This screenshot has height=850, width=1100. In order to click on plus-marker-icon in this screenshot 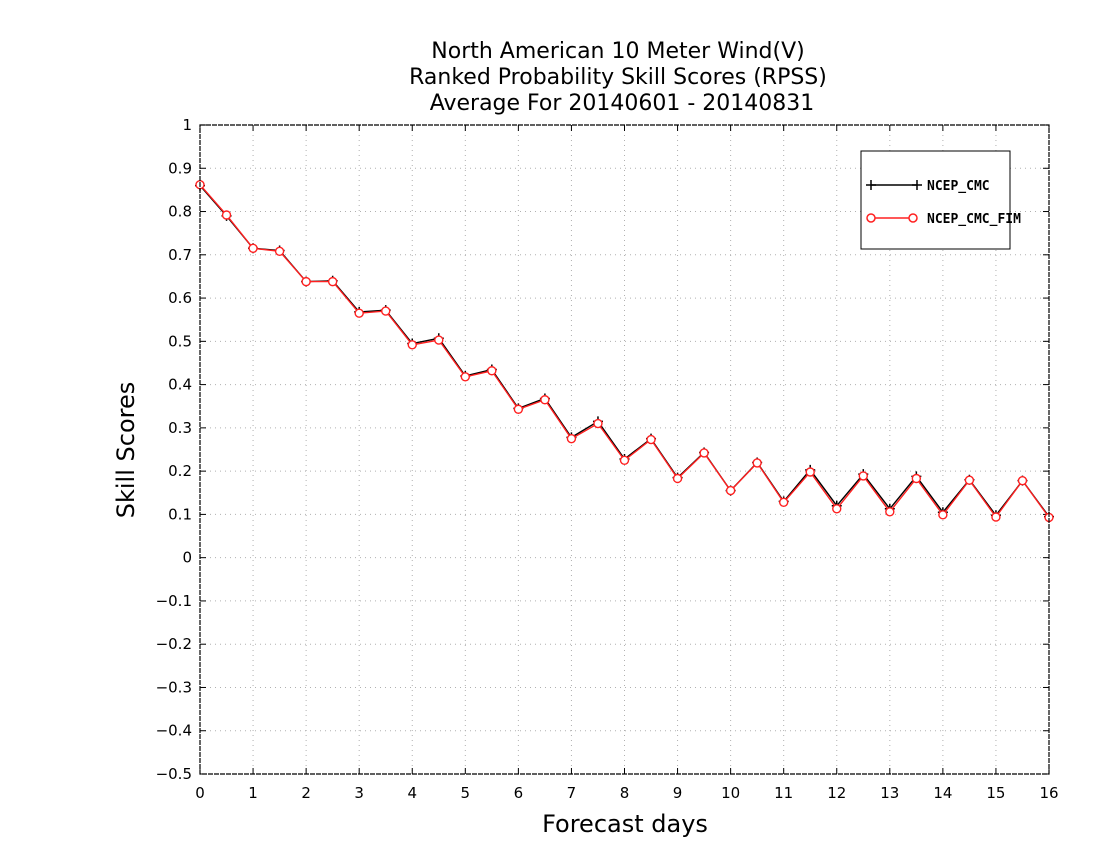, I will do `click(894, 185)`.